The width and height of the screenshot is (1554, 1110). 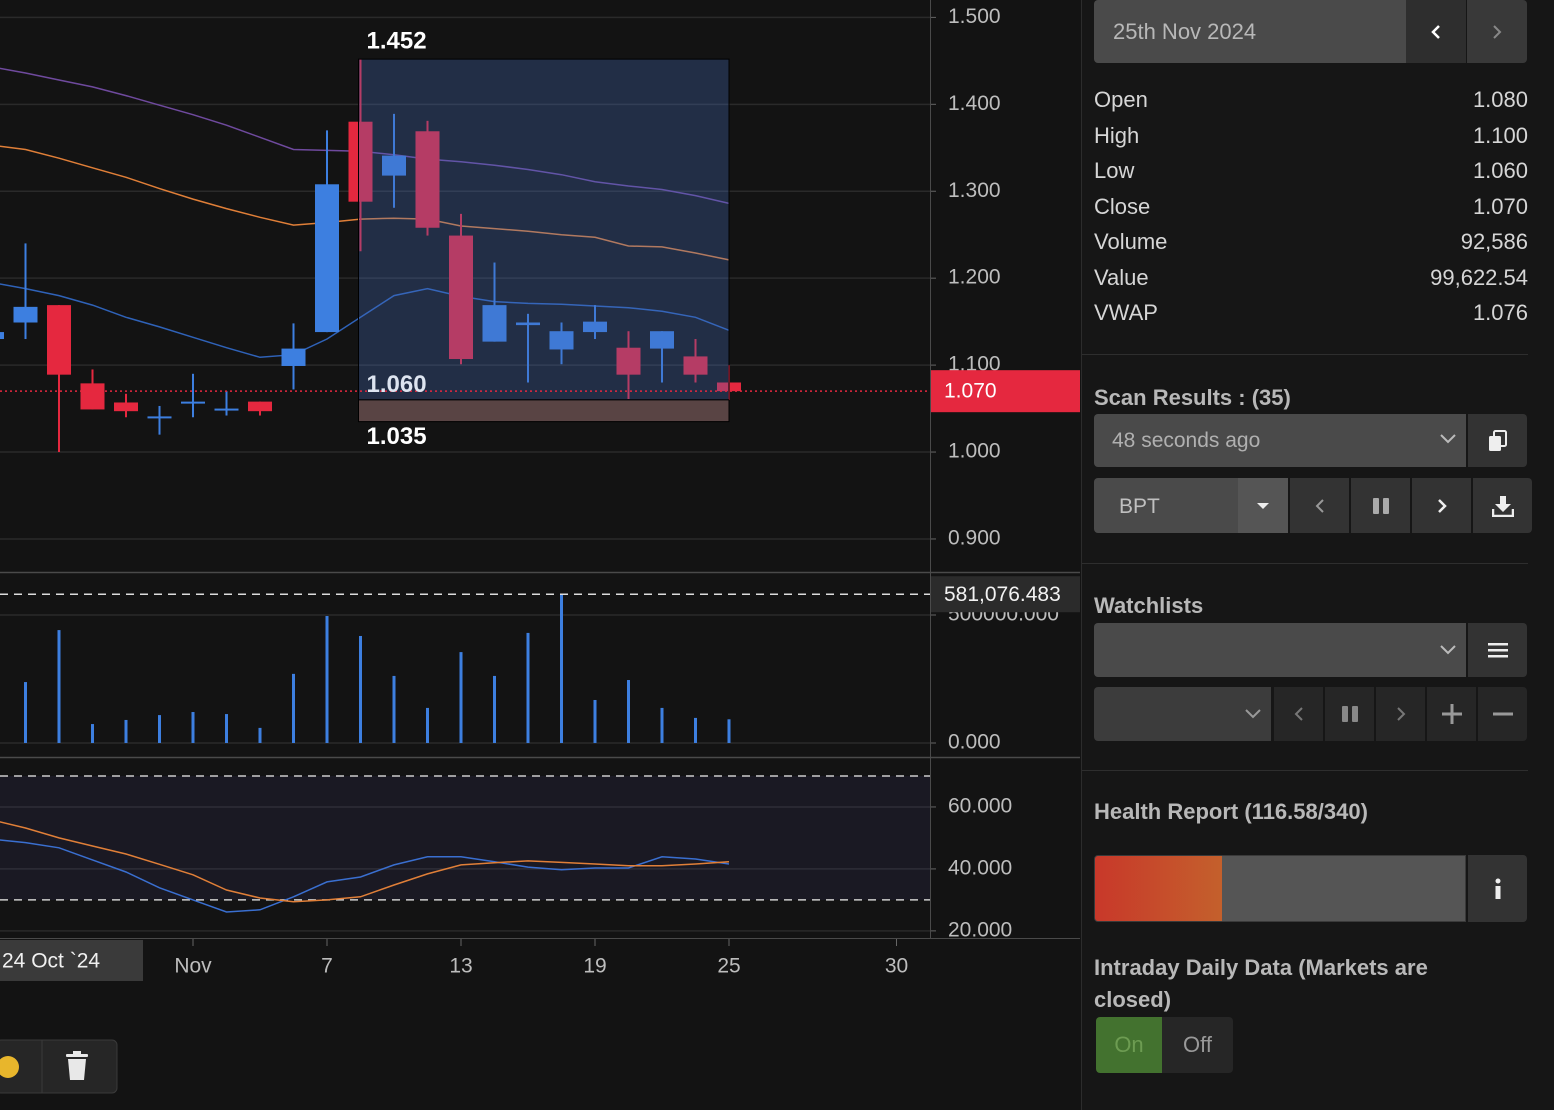 What do you see at coordinates (1186, 440) in the screenshot?
I see `scan-time: 48 seconds ago` at bounding box center [1186, 440].